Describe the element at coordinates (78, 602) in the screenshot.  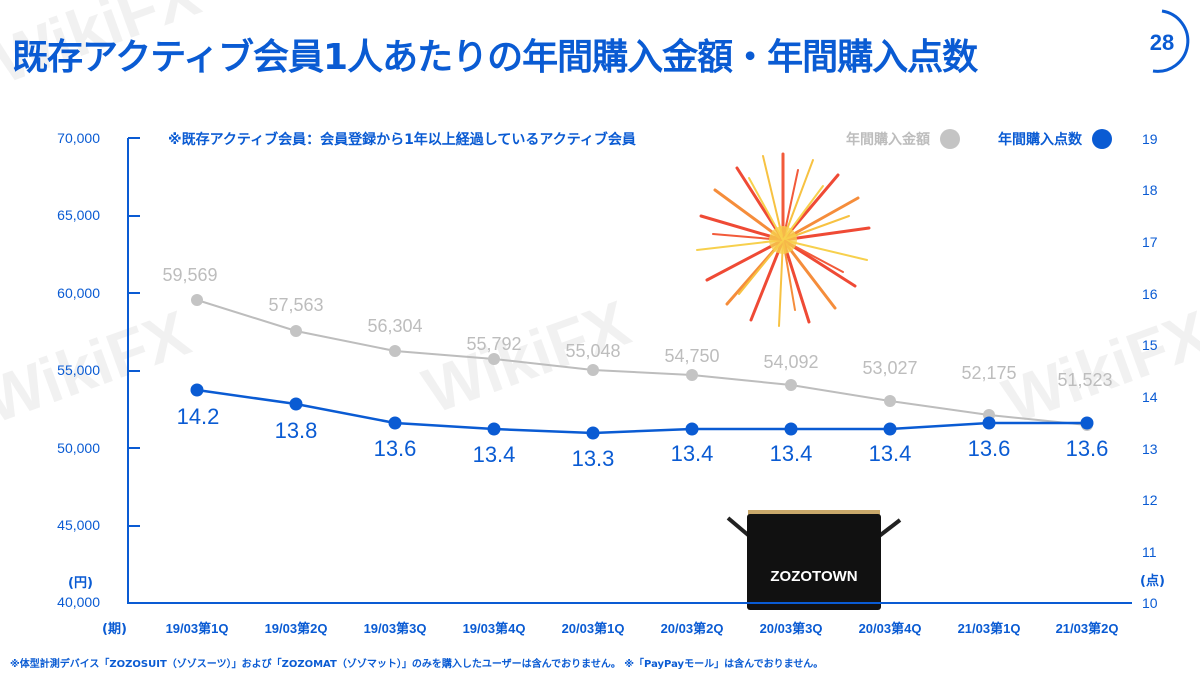
I see `left-axis-tick: 40,000` at that location.